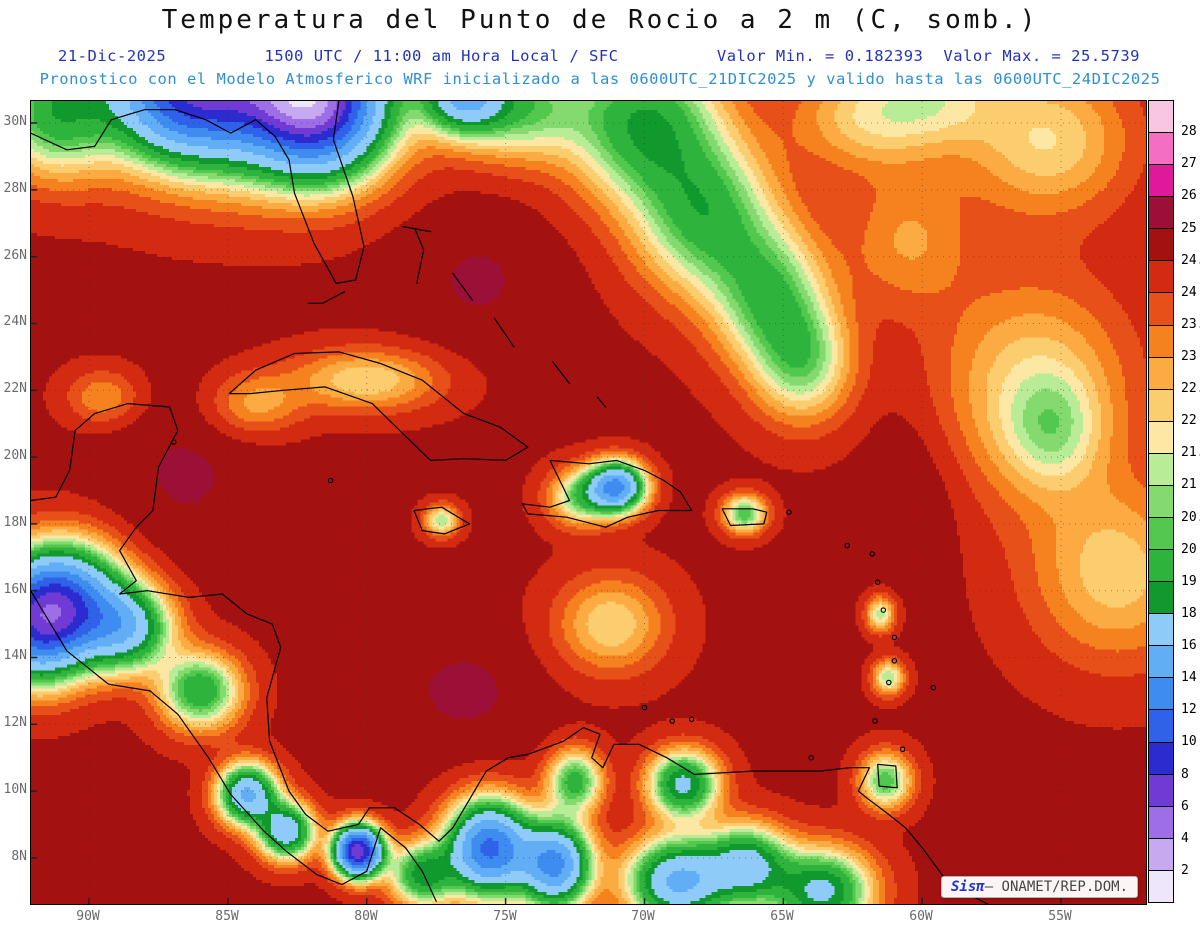  I want to click on lon-label: 80W, so click(366, 916).